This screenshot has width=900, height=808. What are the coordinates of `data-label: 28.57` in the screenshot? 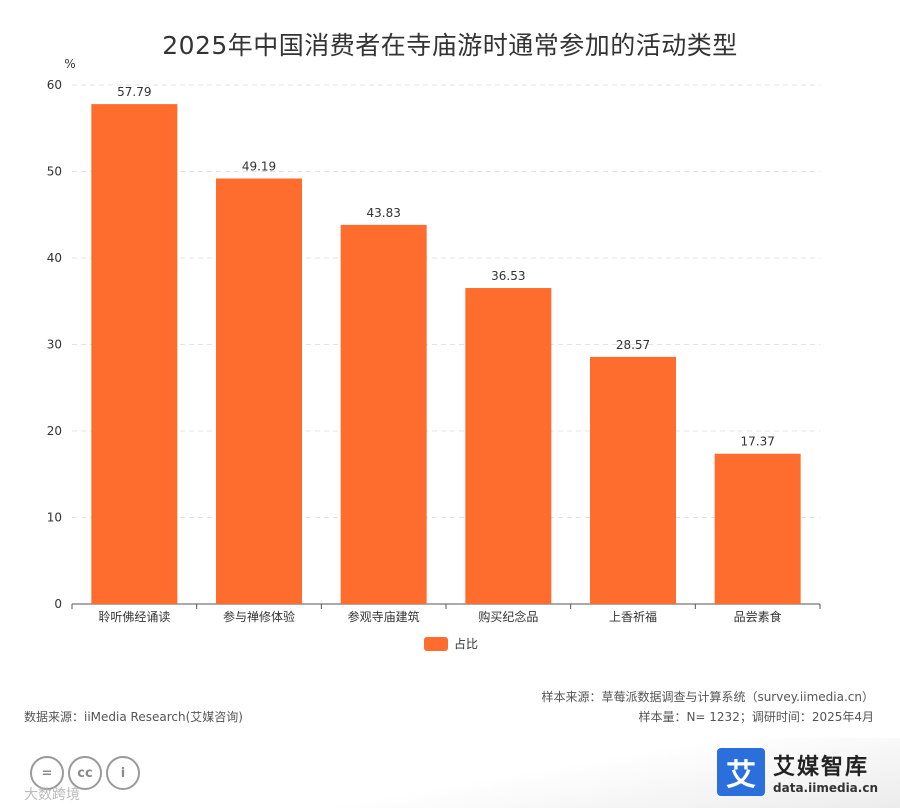 It's located at (633, 345).